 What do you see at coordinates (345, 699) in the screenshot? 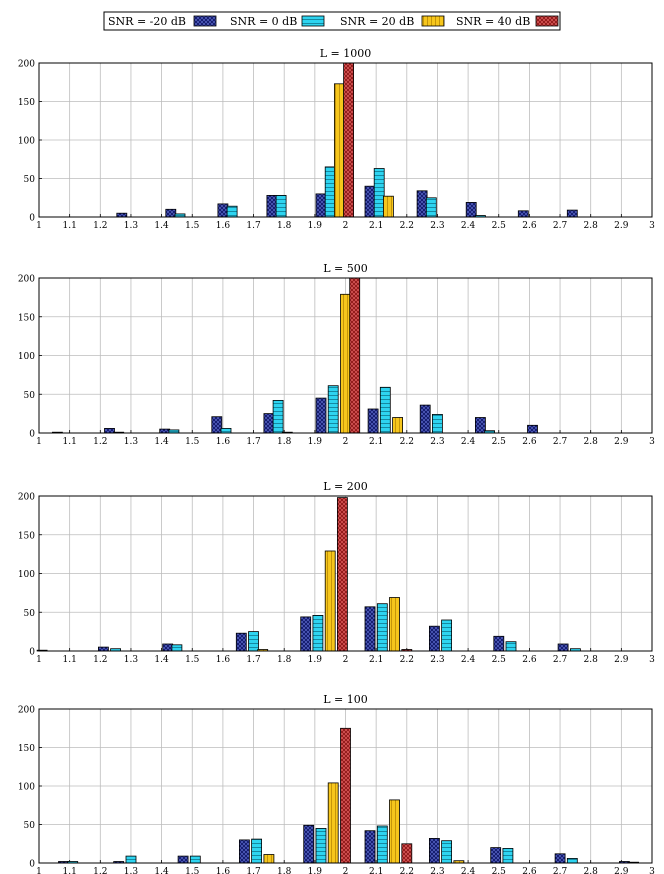
I see `chart-title: L = 100` at bounding box center [345, 699].